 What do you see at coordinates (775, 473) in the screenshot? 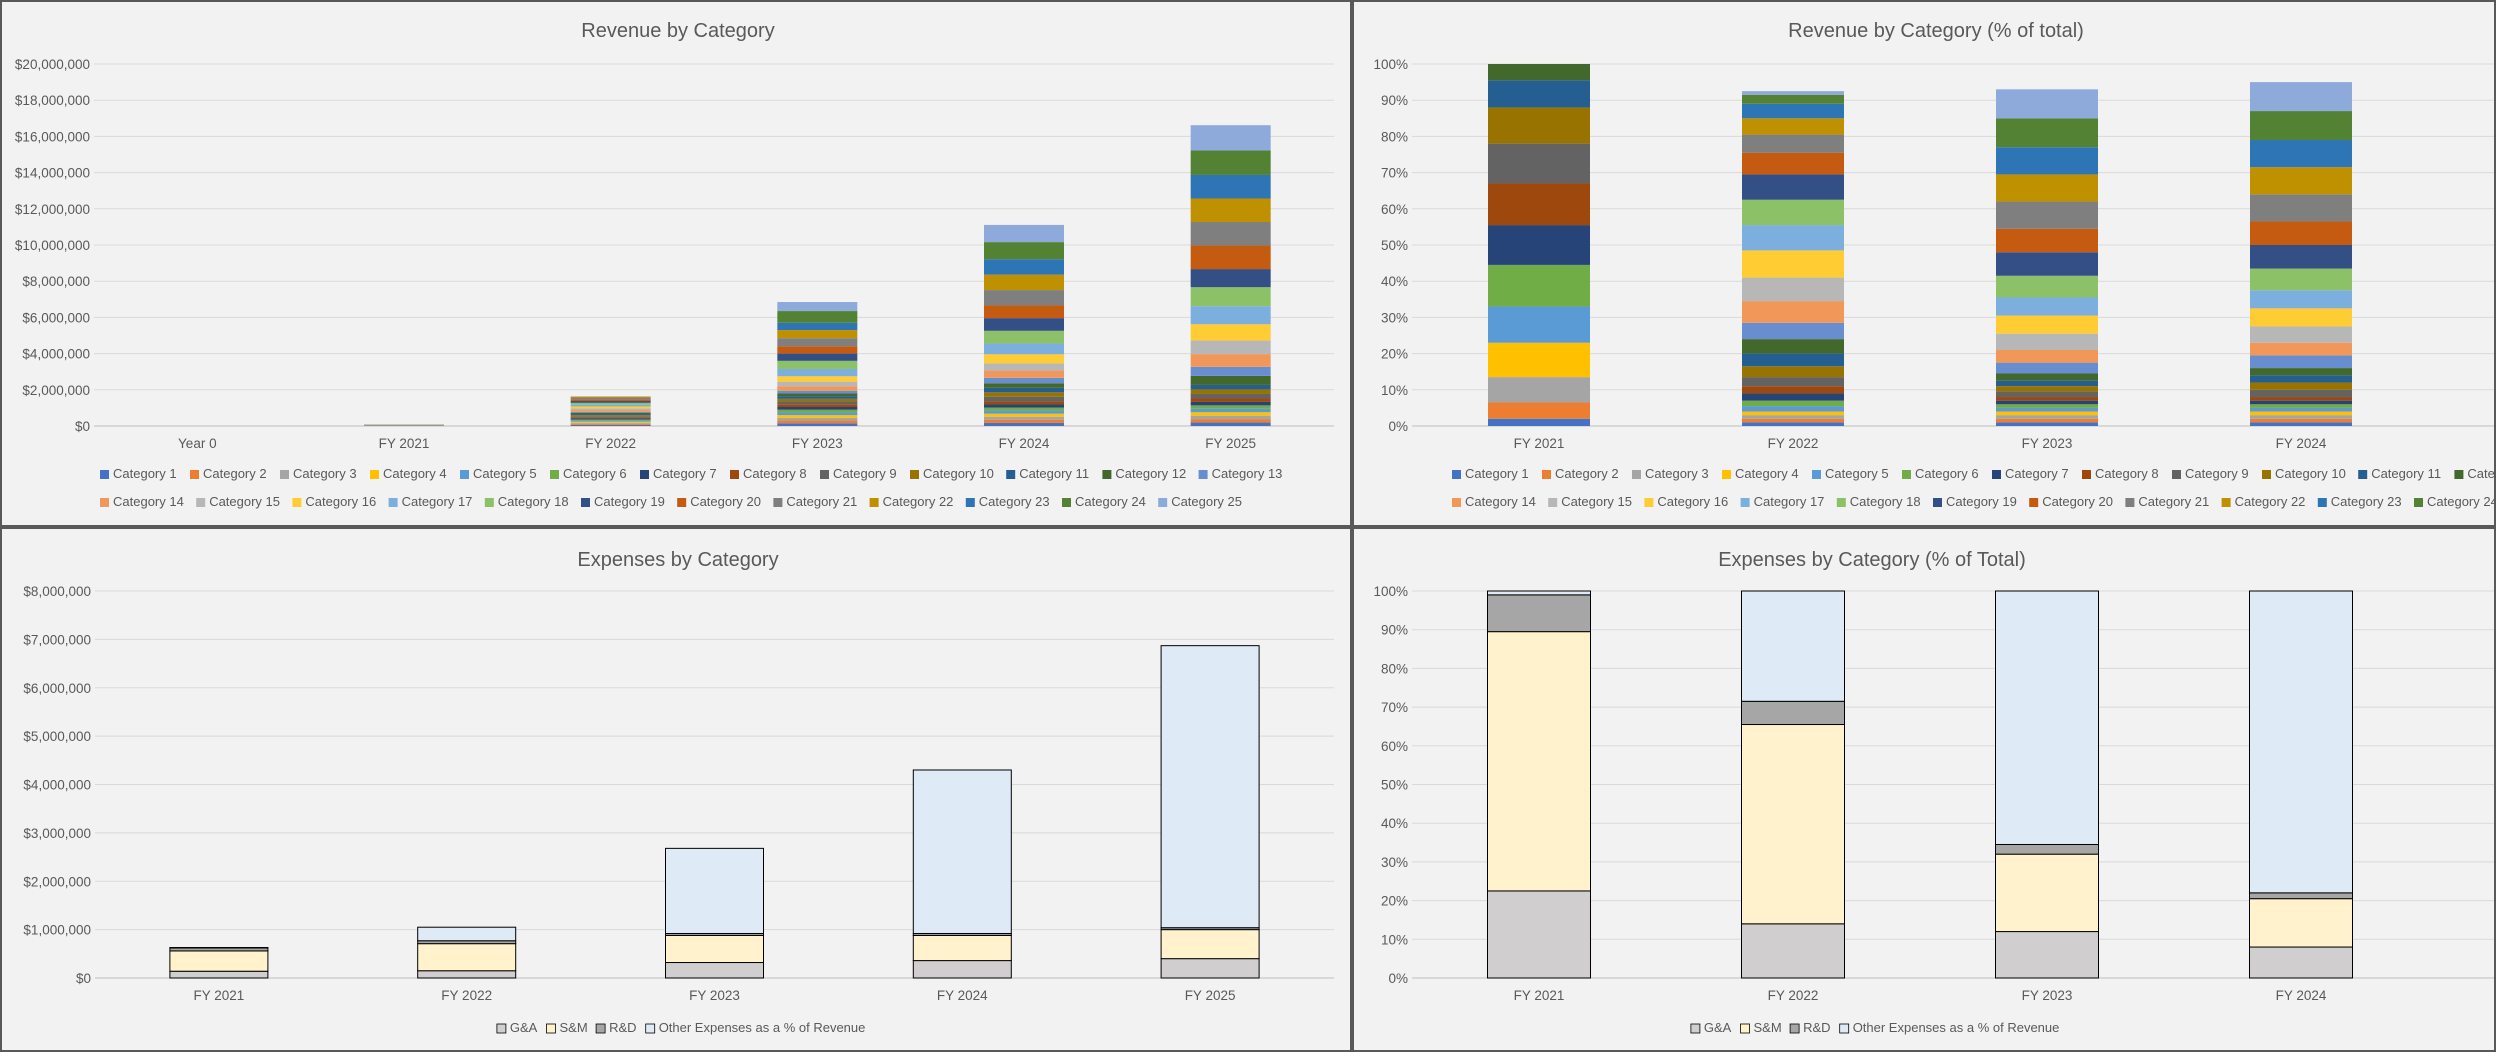
I see `legend-label: Category 8` at bounding box center [775, 473].